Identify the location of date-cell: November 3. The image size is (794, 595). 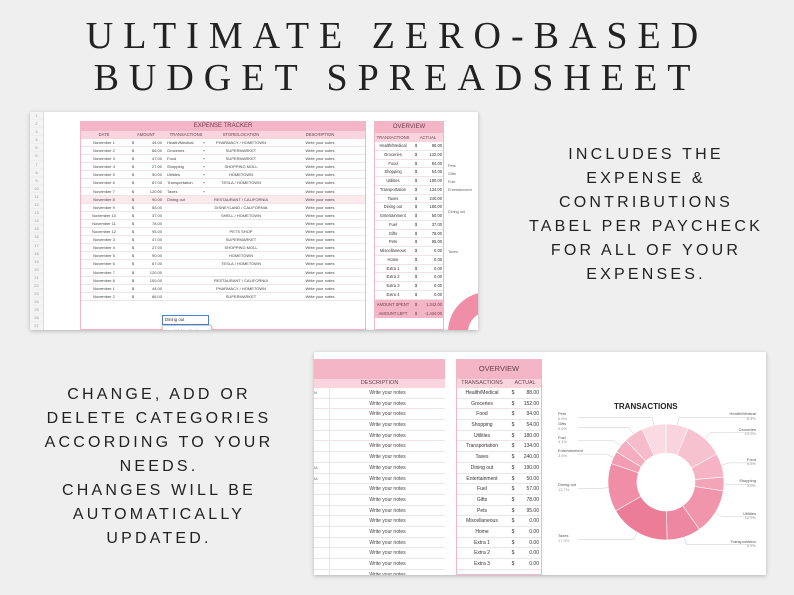
(104, 159).